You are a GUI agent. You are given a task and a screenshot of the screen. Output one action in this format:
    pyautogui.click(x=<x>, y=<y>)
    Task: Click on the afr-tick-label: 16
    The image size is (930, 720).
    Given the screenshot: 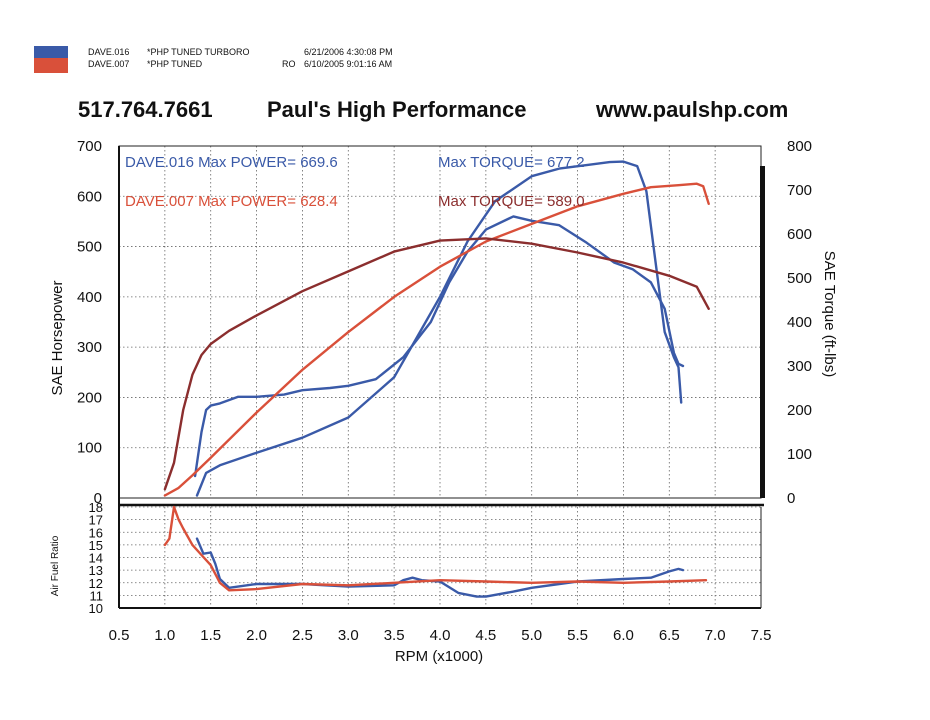 What is the action you would take?
    pyautogui.click(x=96, y=532)
    